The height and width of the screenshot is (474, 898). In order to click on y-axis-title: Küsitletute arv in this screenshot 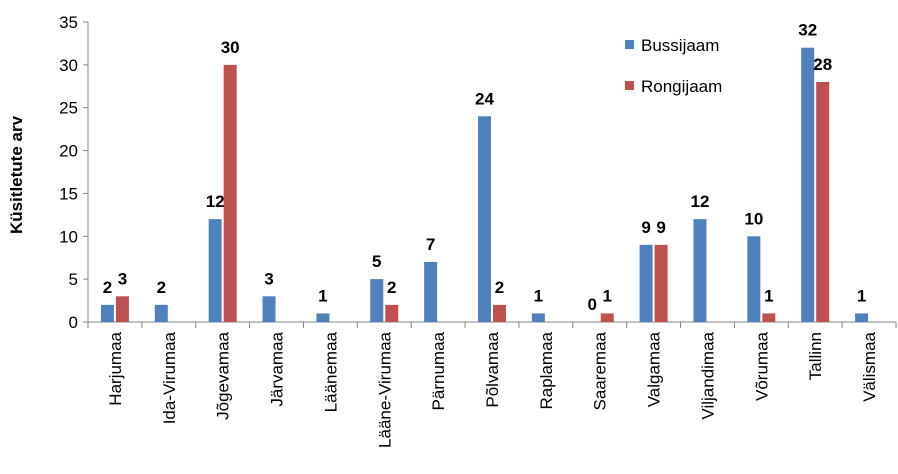, I will do `click(16, 174)`.